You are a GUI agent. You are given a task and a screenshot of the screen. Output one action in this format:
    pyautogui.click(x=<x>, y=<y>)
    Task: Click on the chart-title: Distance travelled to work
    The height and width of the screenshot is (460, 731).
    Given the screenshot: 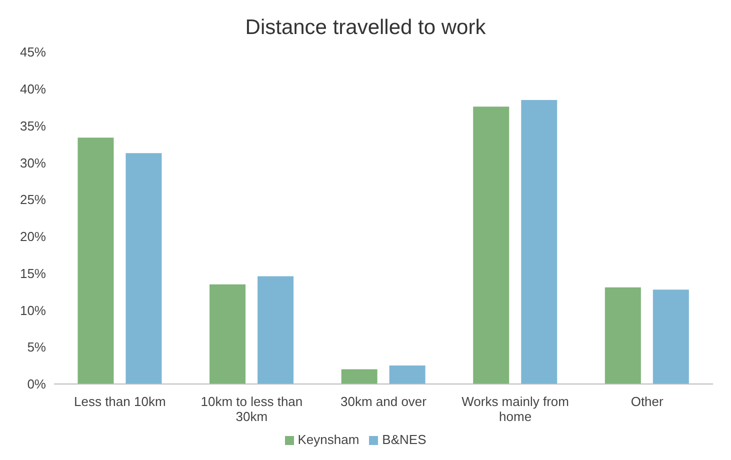 What is the action you would take?
    pyautogui.click(x=365, y=28)
    